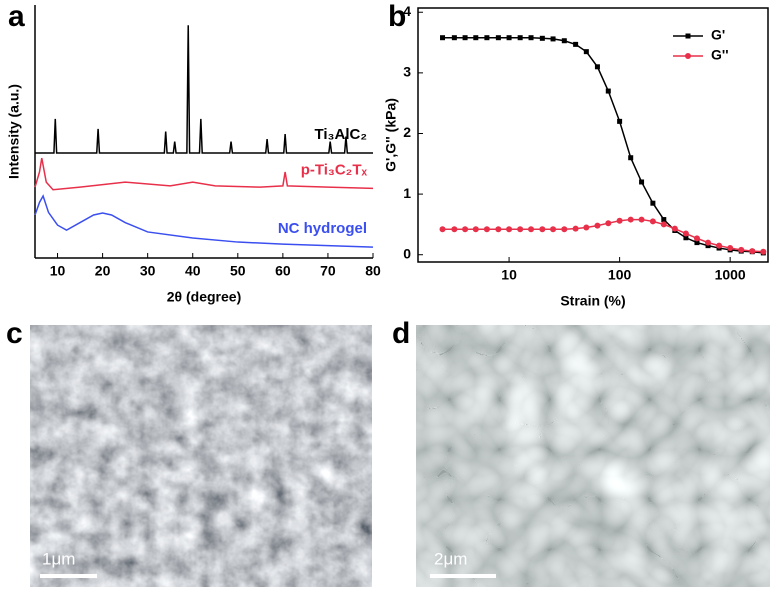 Image resolution: width=778 pixels, height=595 pixels. What do you see at coordinates (401, 333) in the screenshot?
I see `panel-label: d` at bounding box center [401, 333].